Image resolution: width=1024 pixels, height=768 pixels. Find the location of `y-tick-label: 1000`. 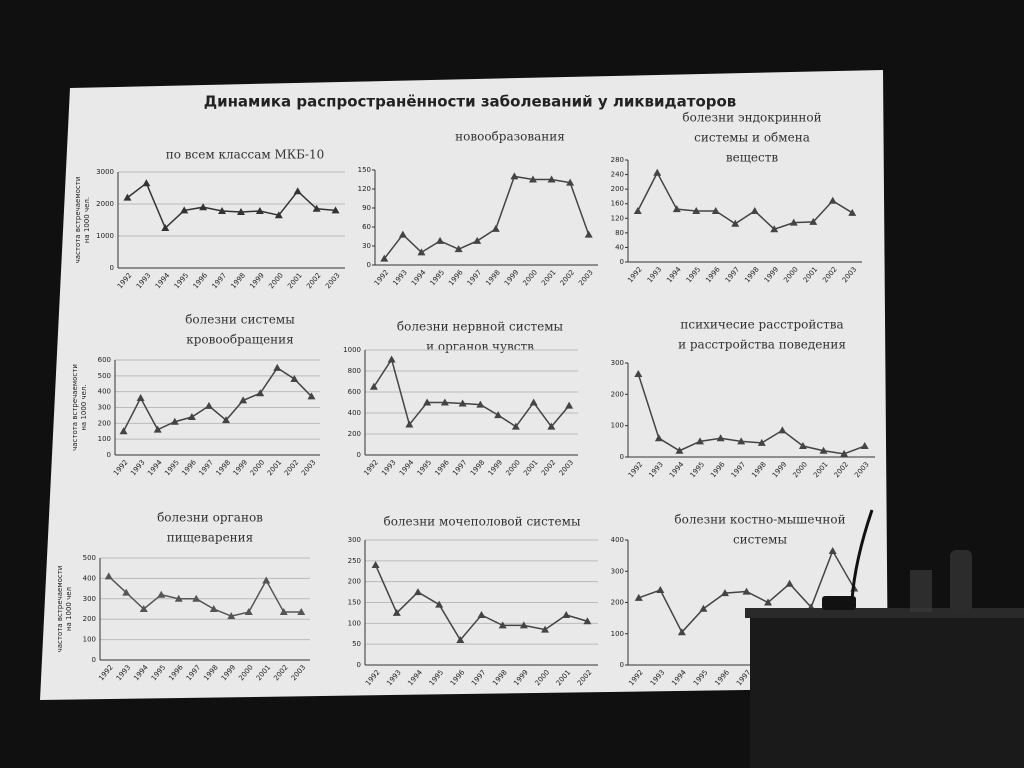

y-tick-label: 1000 is located at coordinates (352, 350).